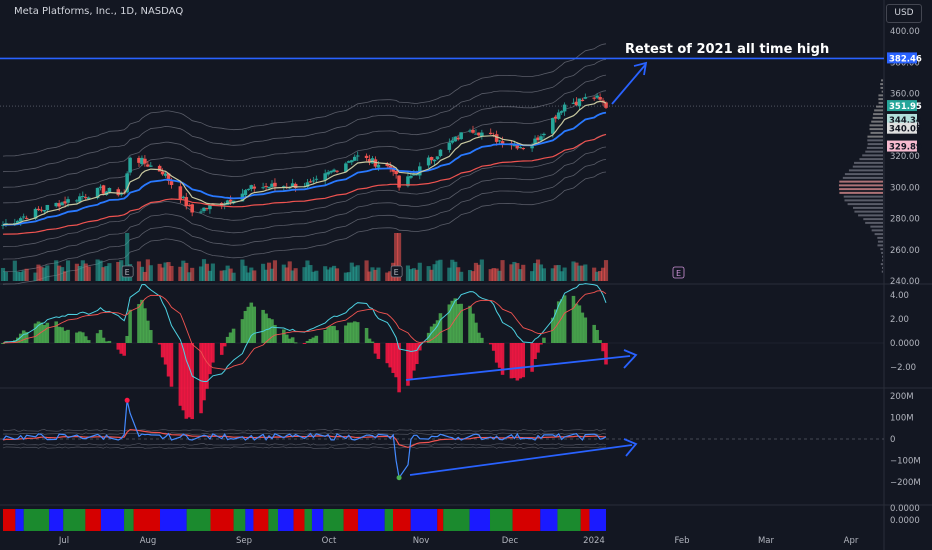 This screenshot has height=550, width=932. What do you see at coordinates (510, 541) in the screenshot?
I see `time-axis-label: Dec` at bounding box center [510, 541].